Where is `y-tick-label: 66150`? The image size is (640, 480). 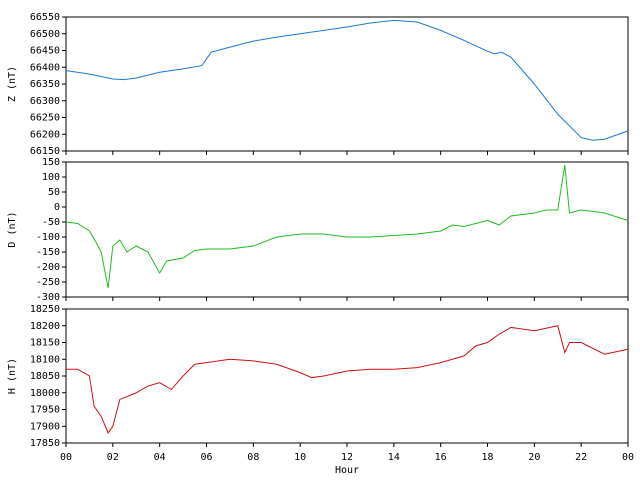
y-tick-label: 66150 is located at coordinates (45, 151).